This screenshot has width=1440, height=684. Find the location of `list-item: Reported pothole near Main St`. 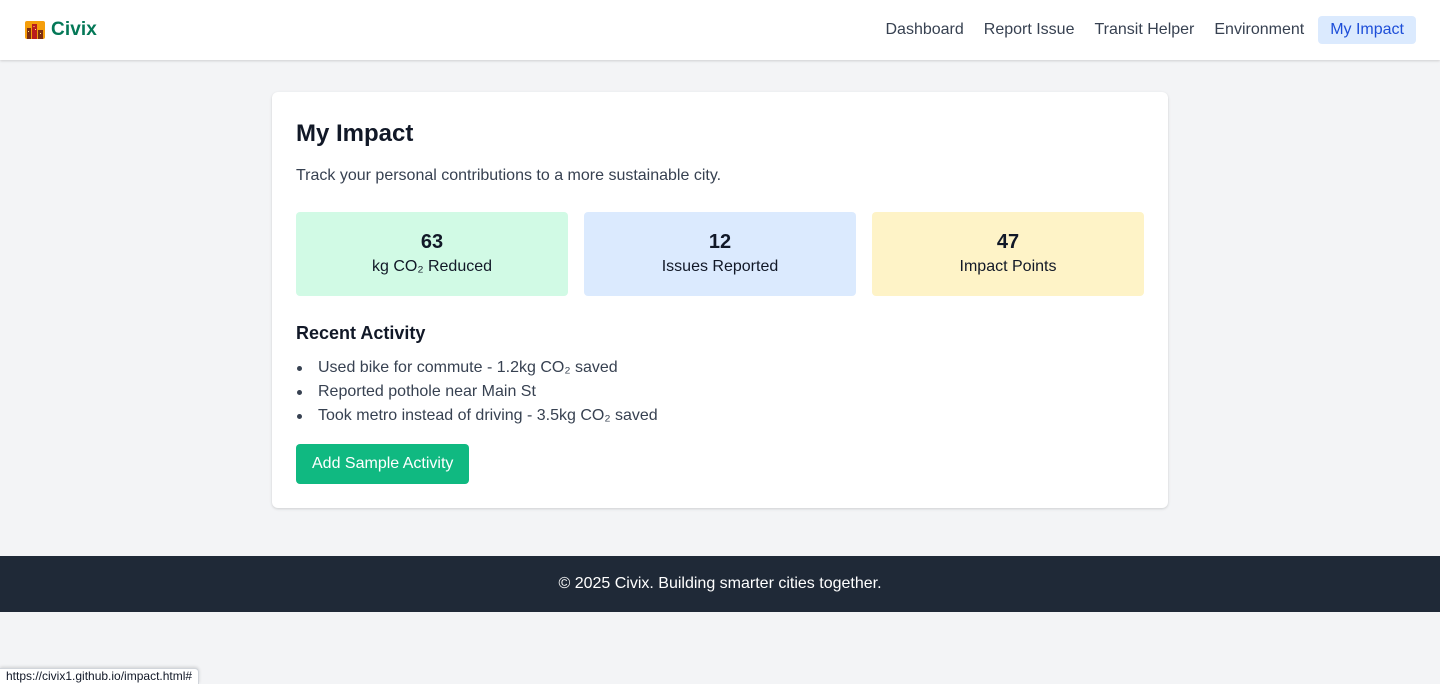

list-item: Reported pothole near Main St is located at coordinates (477, 392).